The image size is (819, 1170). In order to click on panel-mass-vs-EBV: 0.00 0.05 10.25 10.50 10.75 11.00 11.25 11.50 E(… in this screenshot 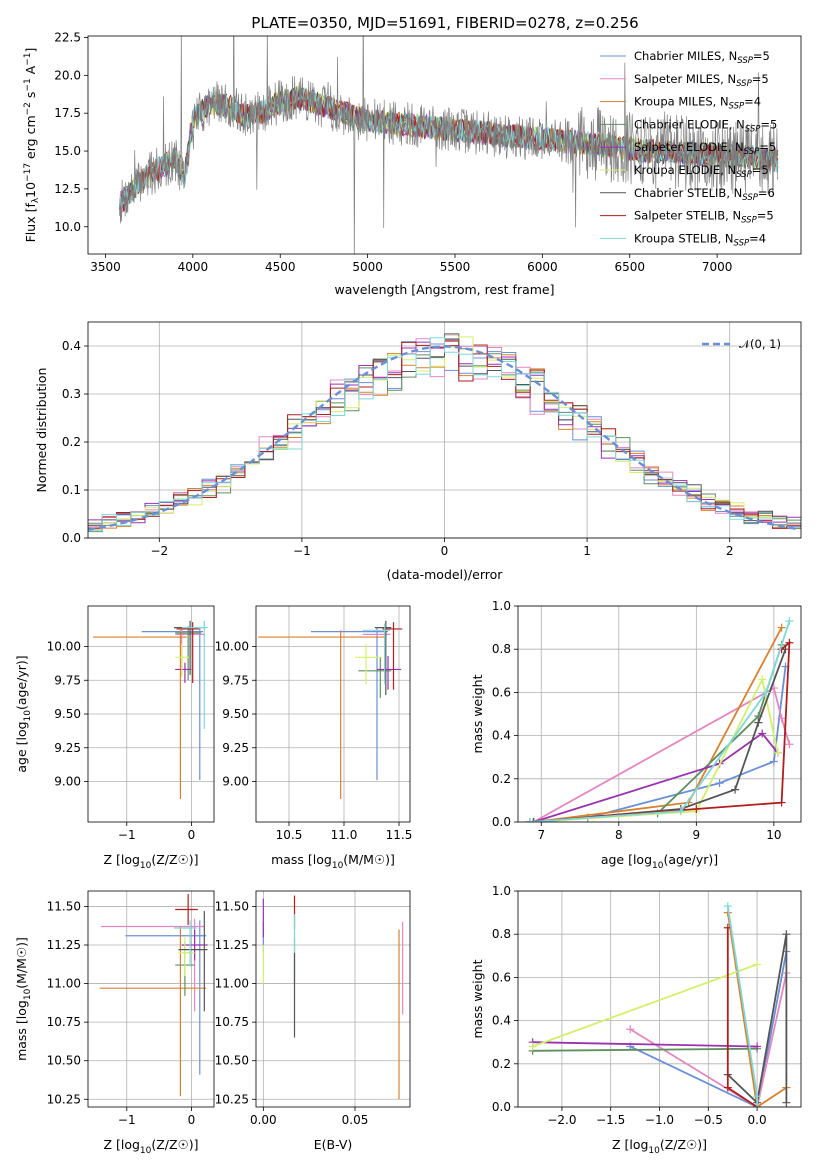, I will do `click(313, 1021)`.